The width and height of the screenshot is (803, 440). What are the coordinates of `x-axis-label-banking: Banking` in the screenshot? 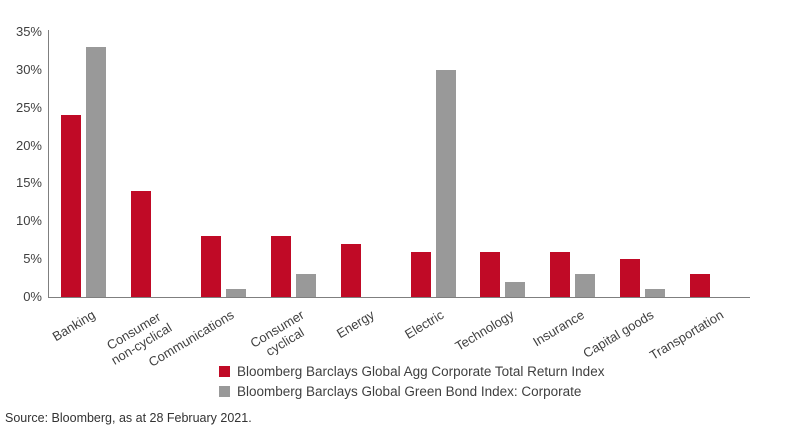 It's located at (73, 326).